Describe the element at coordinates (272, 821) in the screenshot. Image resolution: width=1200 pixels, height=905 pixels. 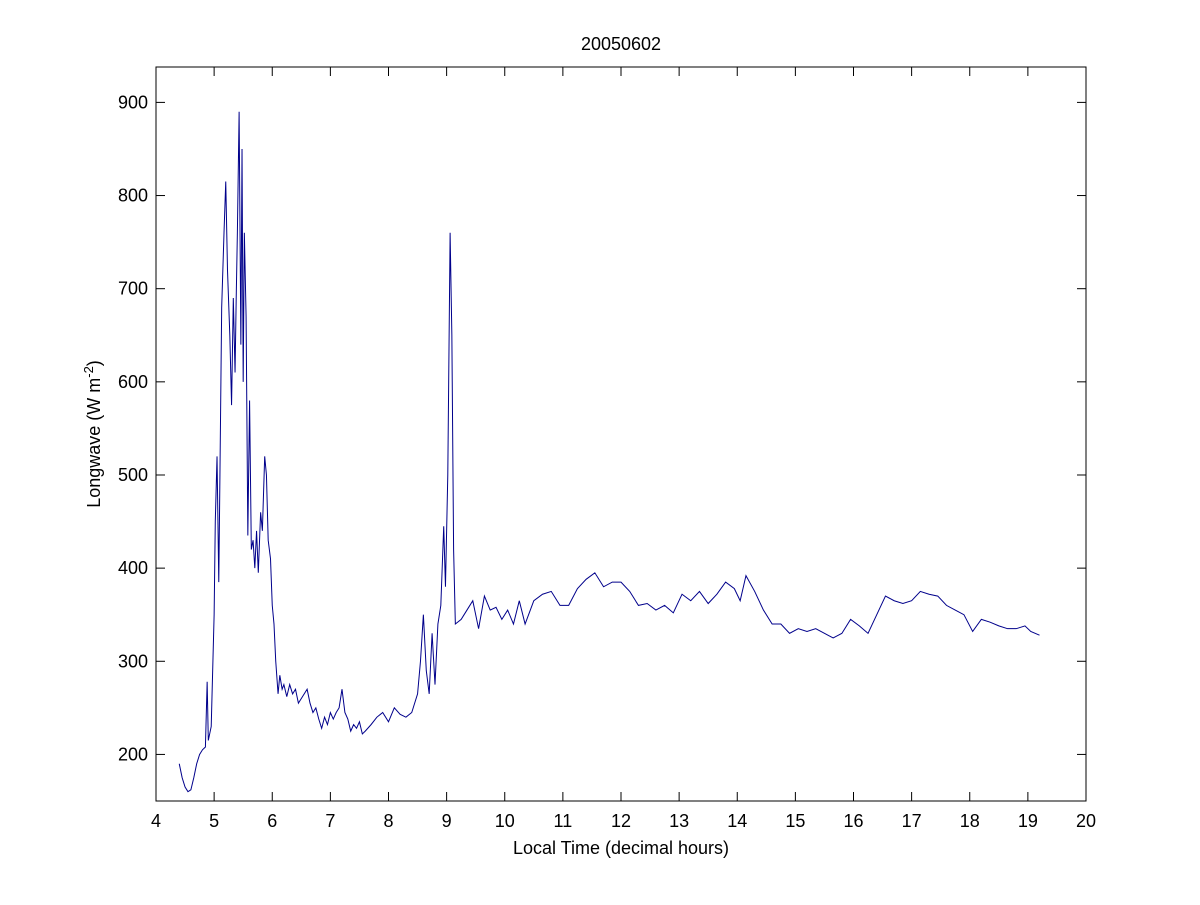
I see `x-tick-label: 6` at that location.